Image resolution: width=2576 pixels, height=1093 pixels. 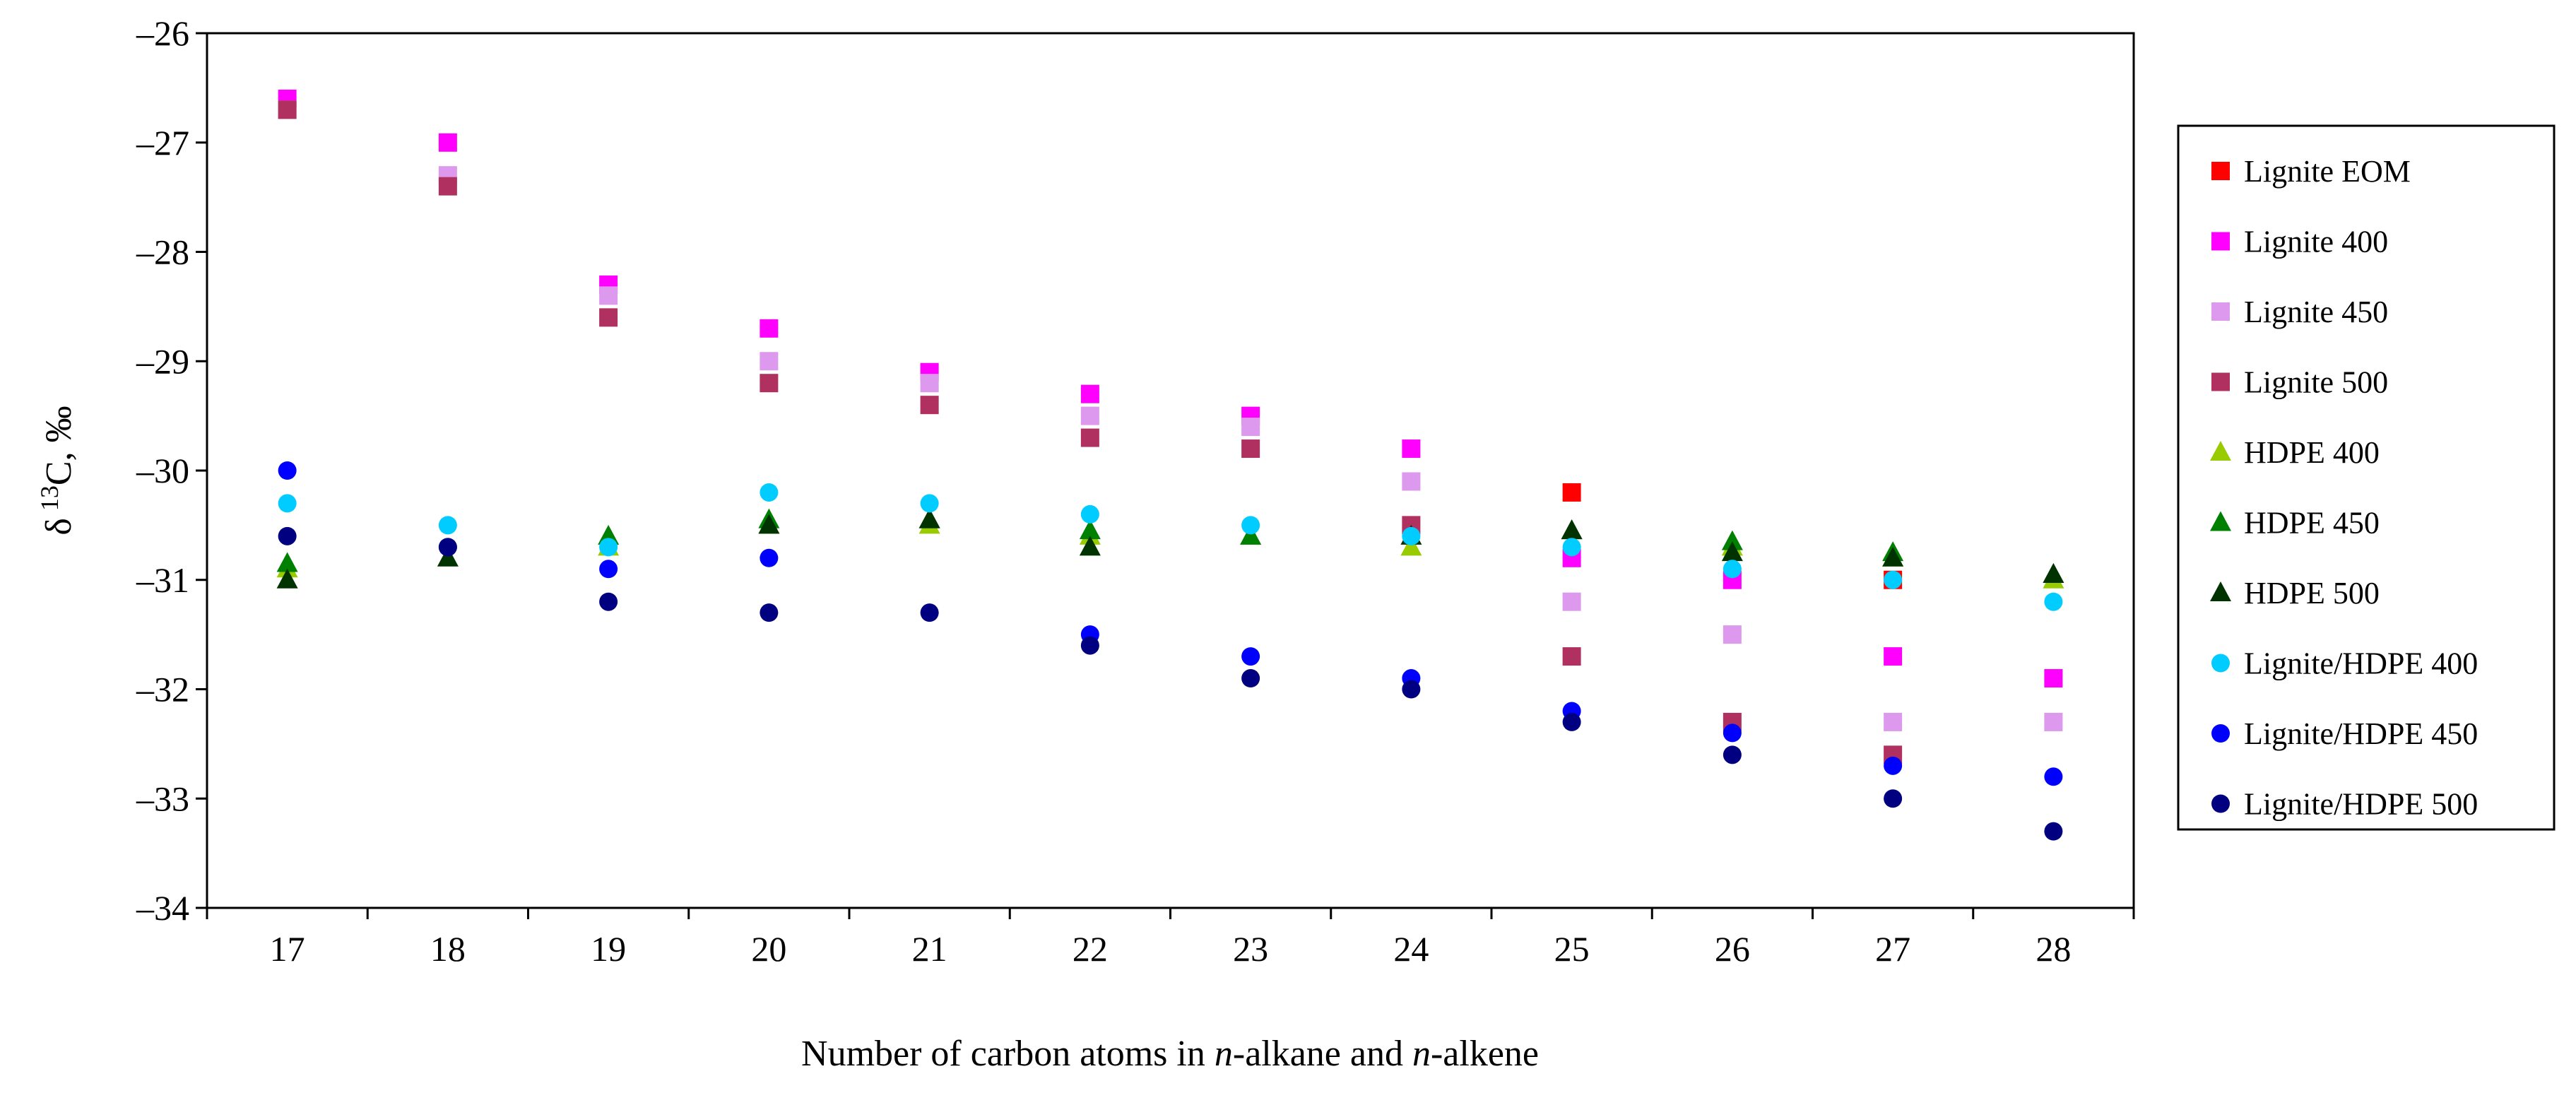 I want to click on x-tick-label: 25, so click(x=1572, y=949).